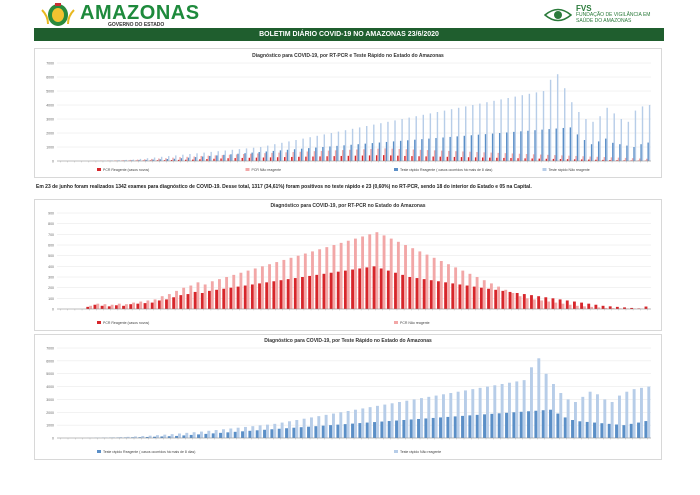 This screenshot has height=495, width=700. I want to click on amazonas-logo: AMAZONAS GOVERNO DO ESTADO, so click(119, 15).